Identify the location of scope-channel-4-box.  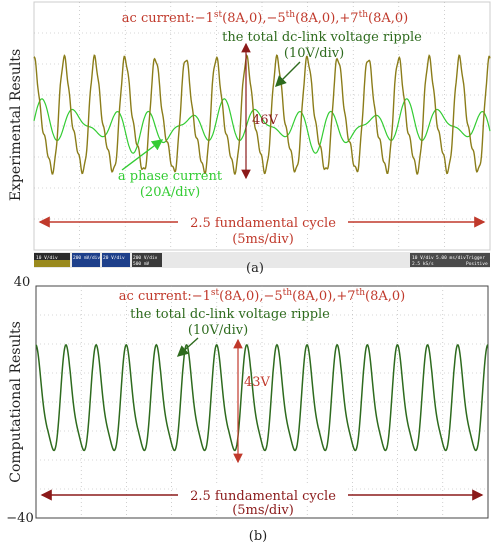
(147, 260).